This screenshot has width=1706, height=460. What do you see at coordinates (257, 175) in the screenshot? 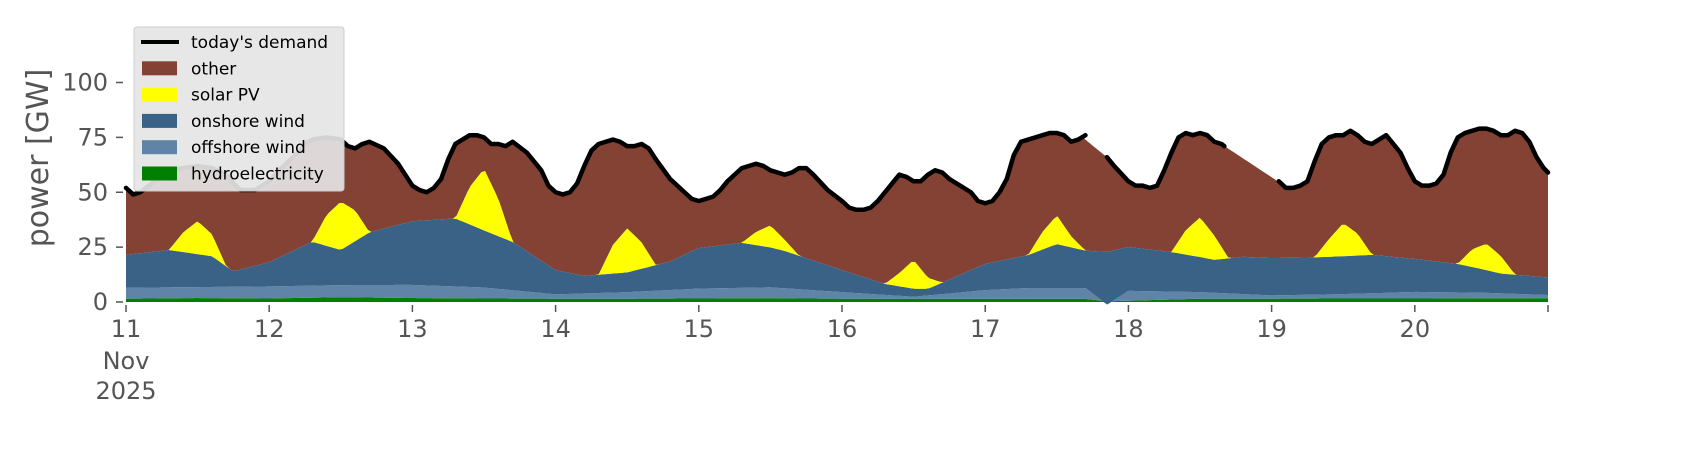
I see `legend-label: hydroelectricity` at bounding box center [257, 175].